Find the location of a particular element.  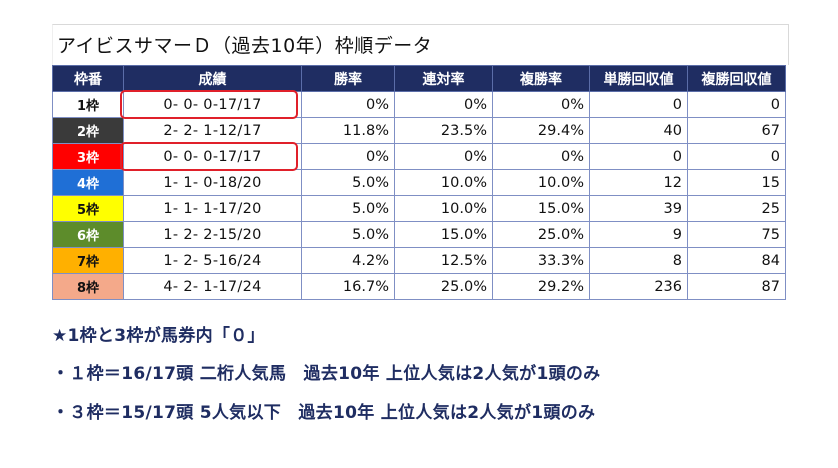

title-box is located at coordinates (420, 44).